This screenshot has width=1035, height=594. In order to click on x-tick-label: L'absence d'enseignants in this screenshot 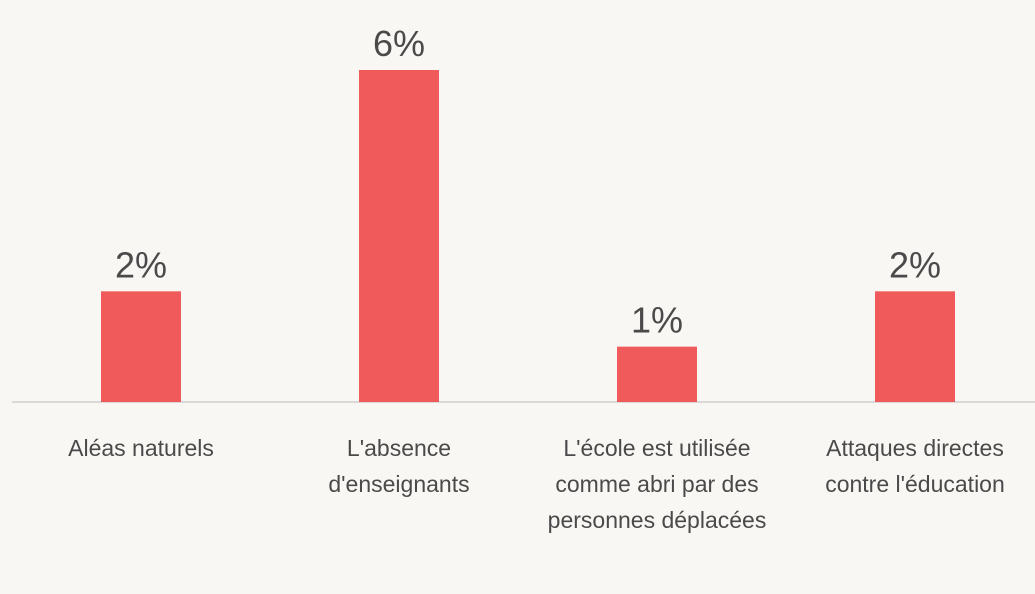, I will do `click(399, 466)`.